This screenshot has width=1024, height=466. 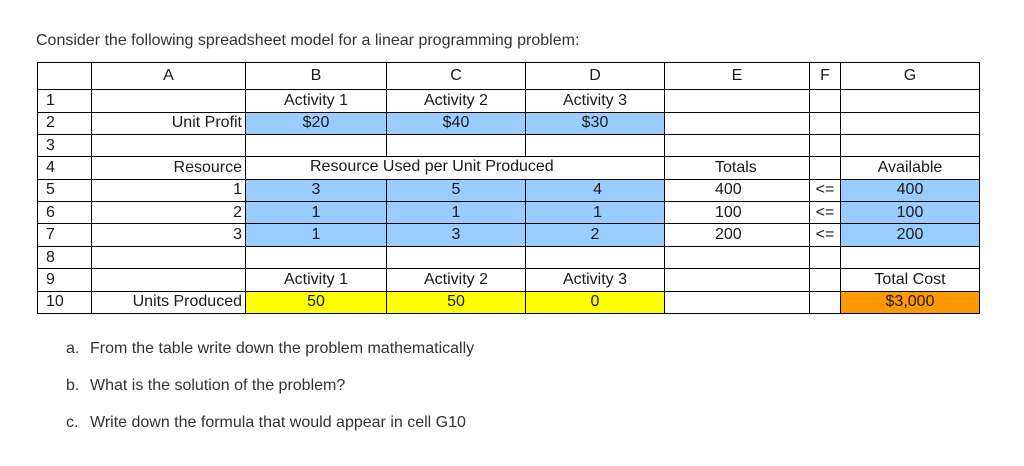 I want to click on cell-g6: 100, so click(x=910, y=213).